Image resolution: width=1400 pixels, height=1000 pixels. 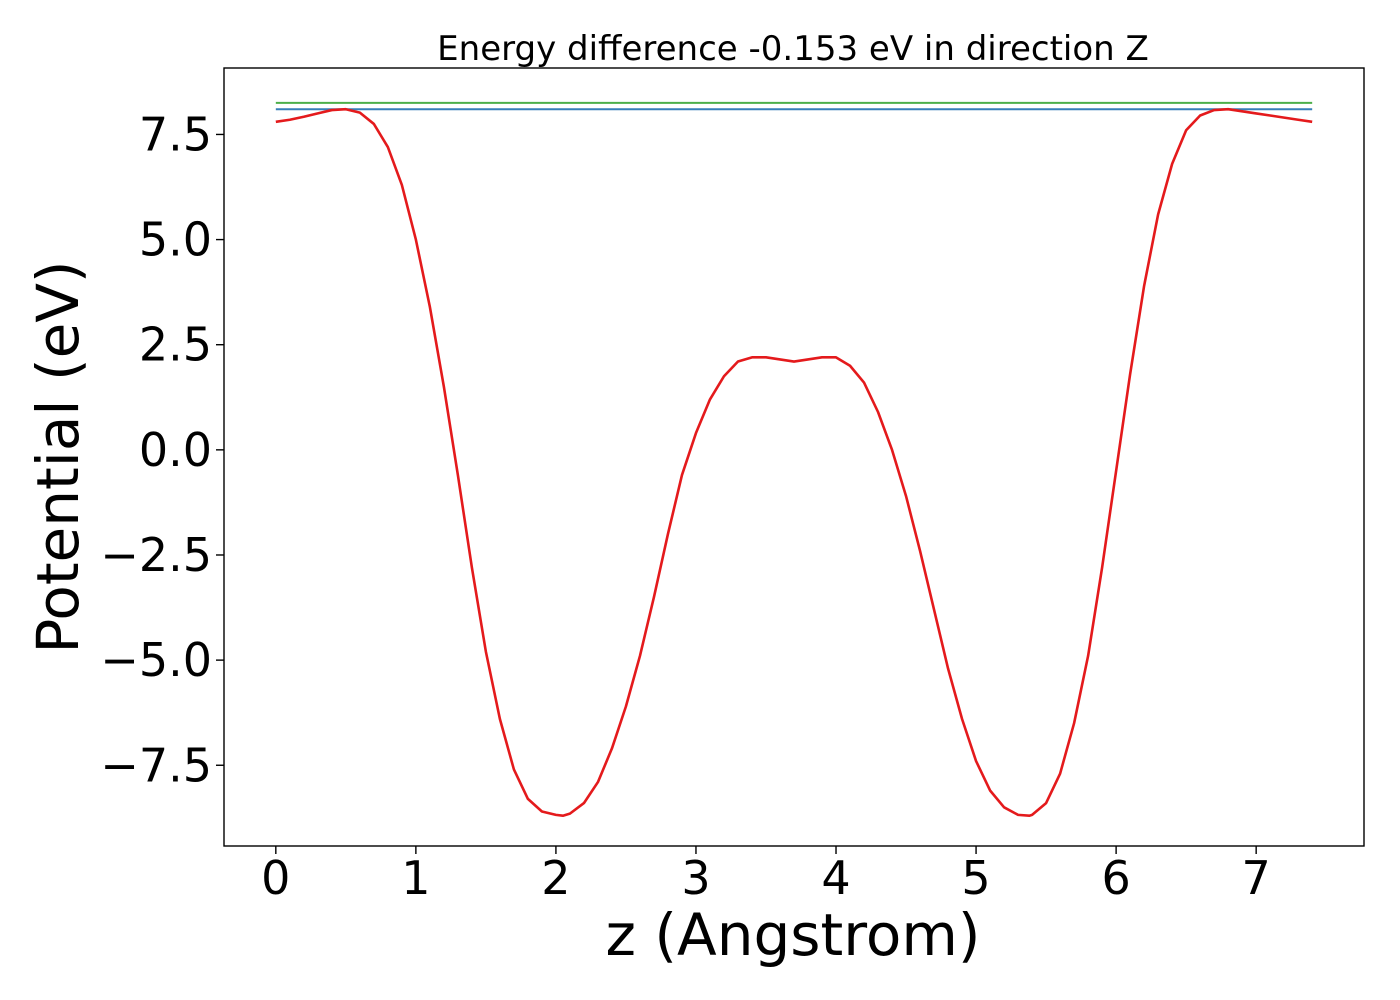 What do you see at coordinates (175, 345) in the screenshot?
I see `y-tick-label: 2.5` at bounding box center [175, 345].